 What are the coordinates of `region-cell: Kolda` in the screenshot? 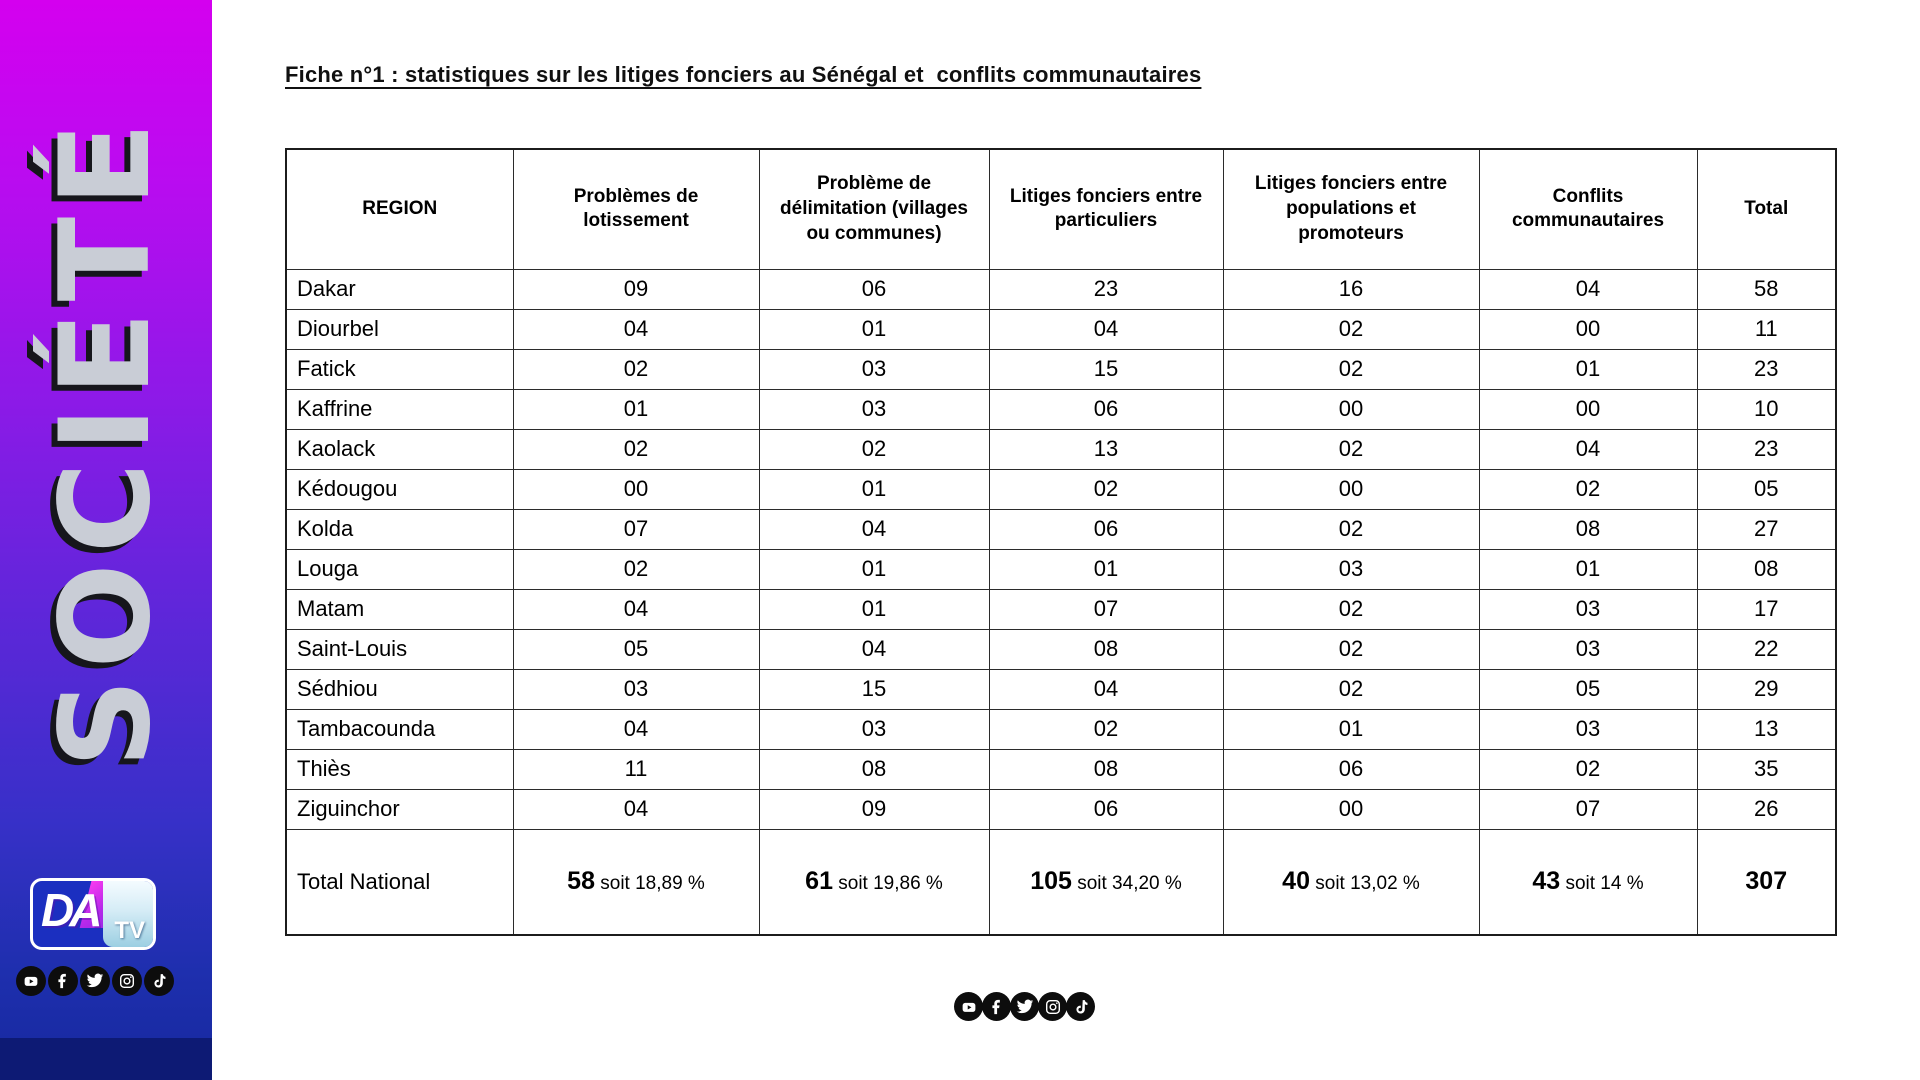 It's located at (399, 529).